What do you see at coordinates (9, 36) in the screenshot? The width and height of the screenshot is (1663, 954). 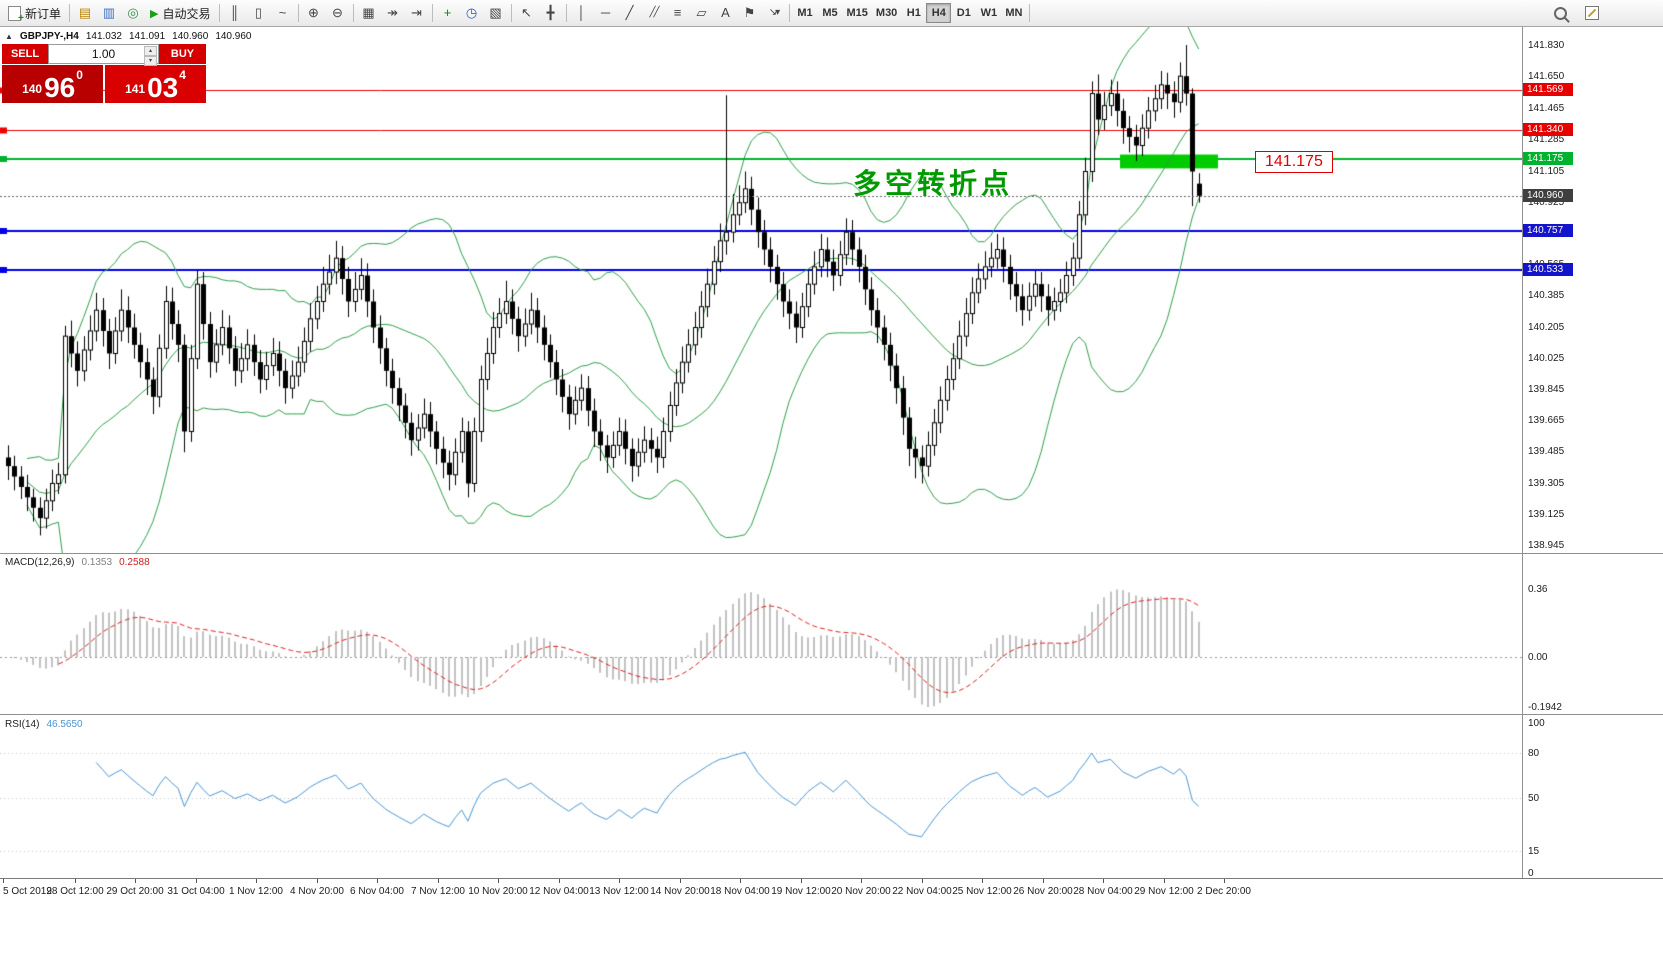 I see `one-click-toggle: ▲` at bounding box center [9, 36].